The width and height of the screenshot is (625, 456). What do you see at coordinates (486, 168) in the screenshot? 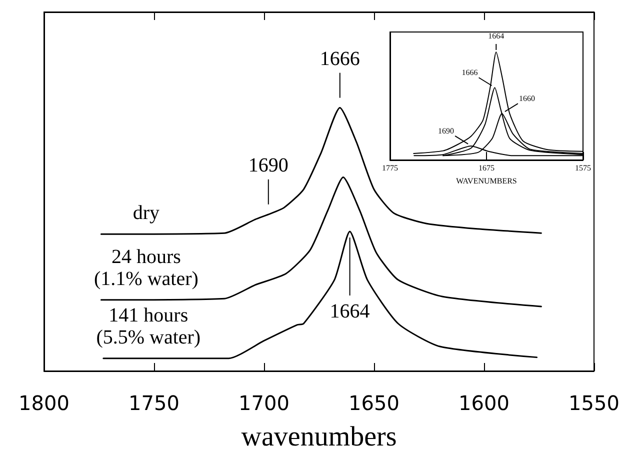
I see `x-tick-label: 1675` at bounding box center [486, 168].